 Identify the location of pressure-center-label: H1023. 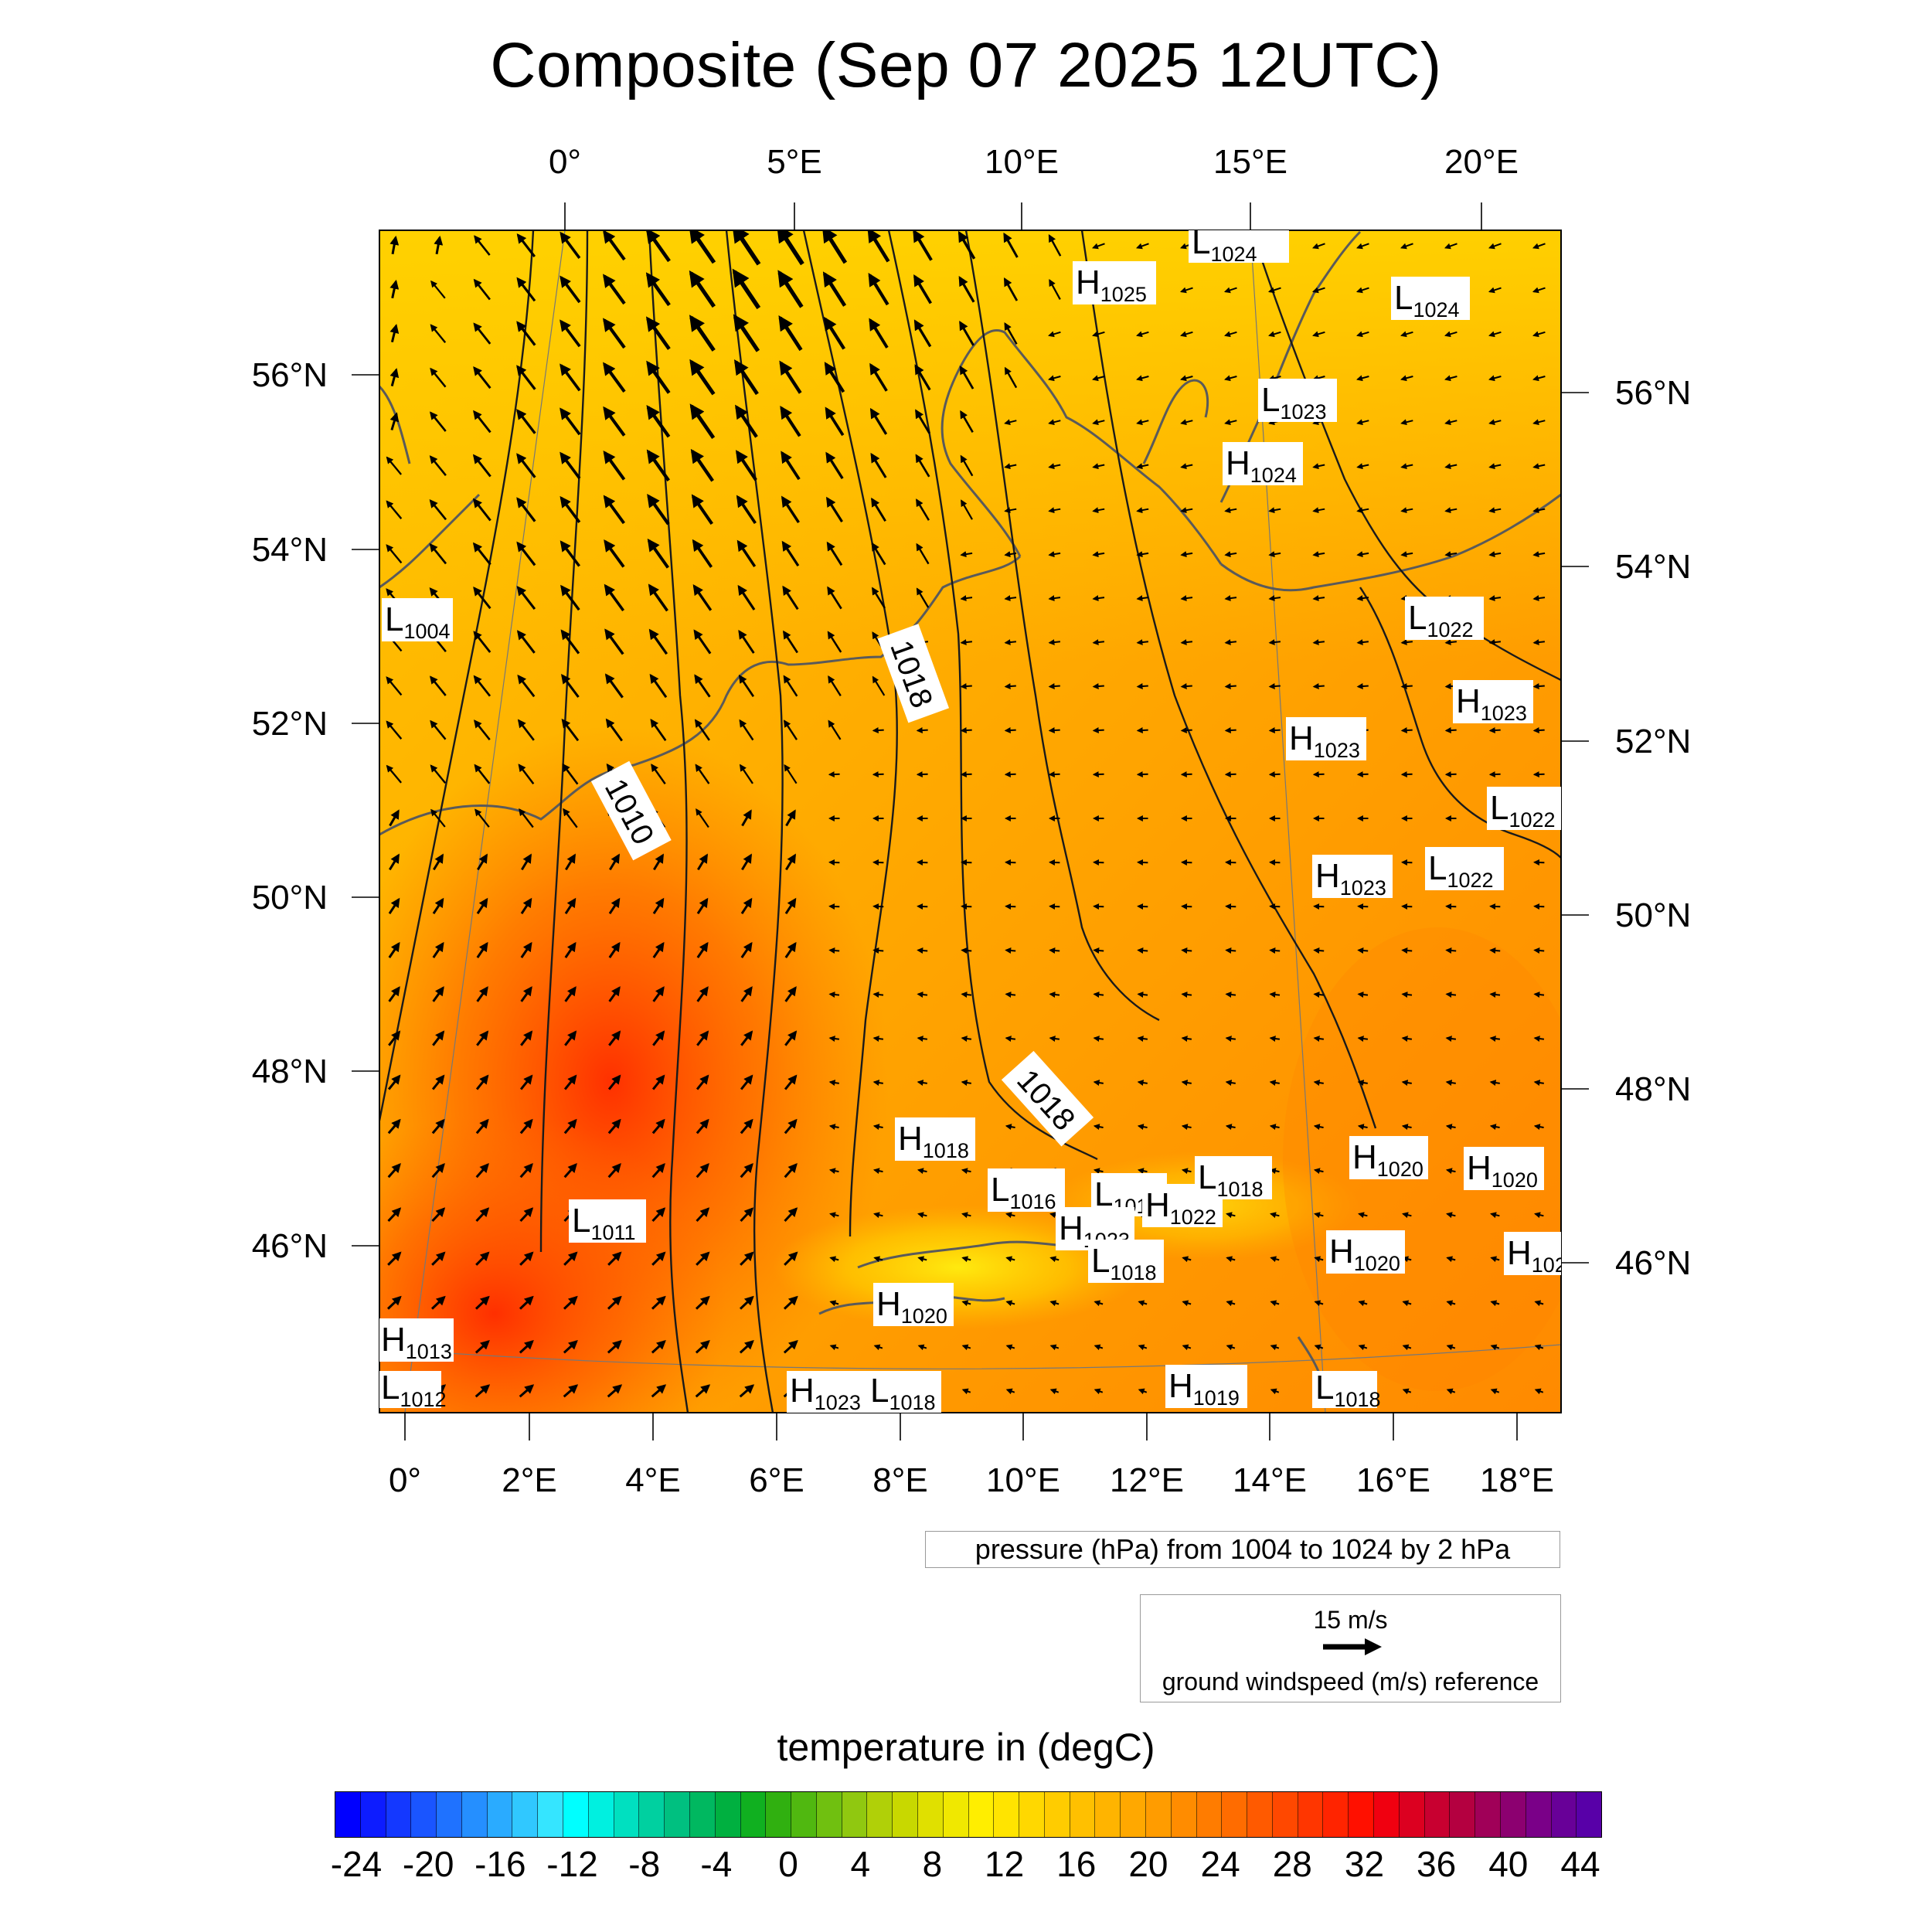
(1326, 740).